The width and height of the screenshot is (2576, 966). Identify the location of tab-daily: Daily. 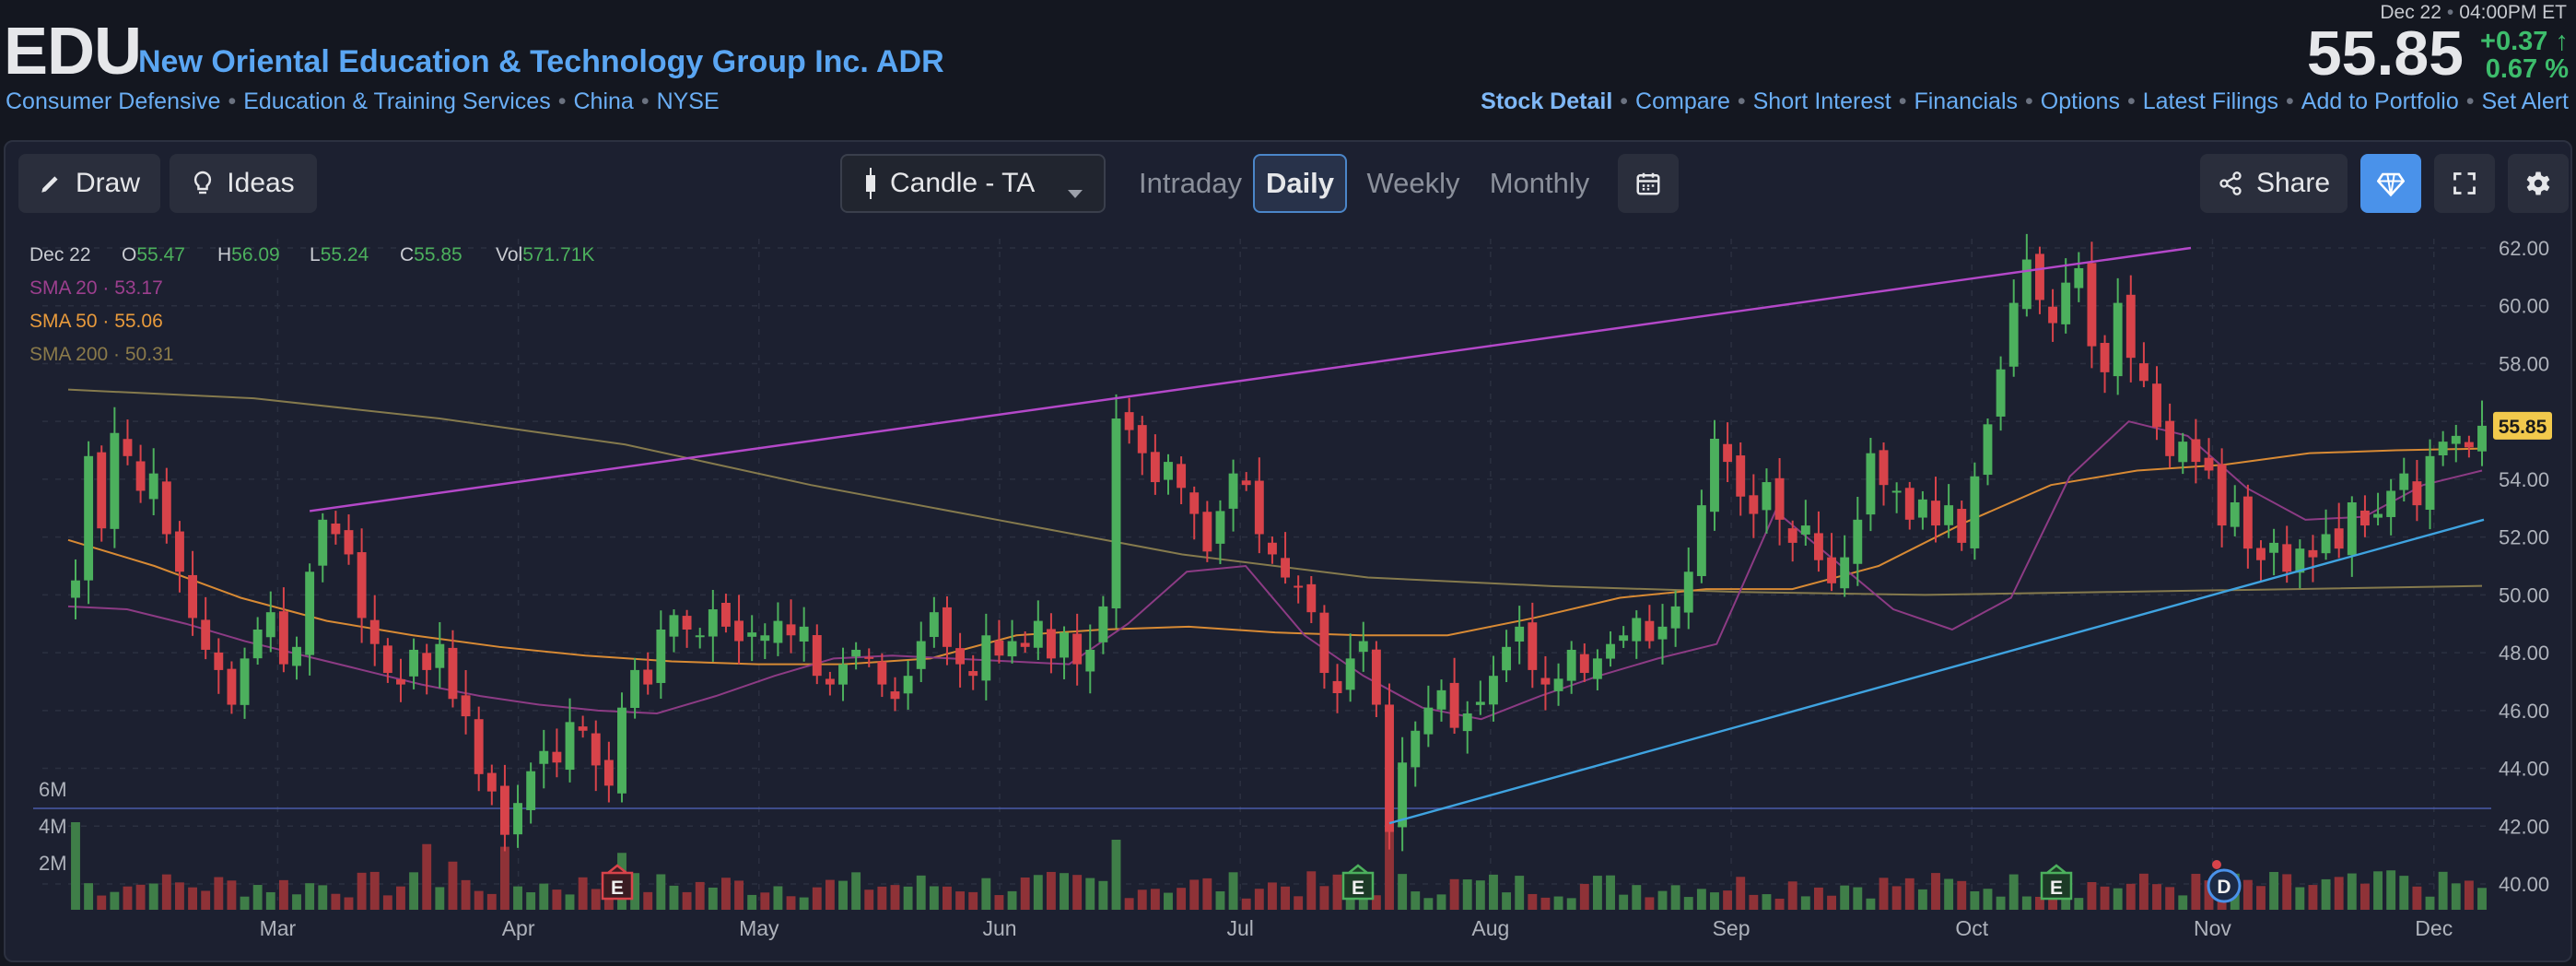
(1300, 183).